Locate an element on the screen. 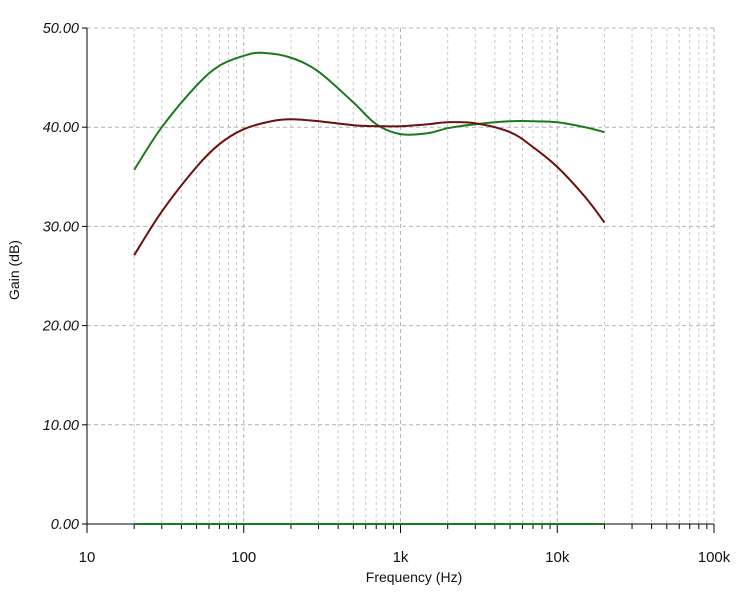 The image size is (743, 597). x-tick-label: 10k is located at coordinates (557, 557).